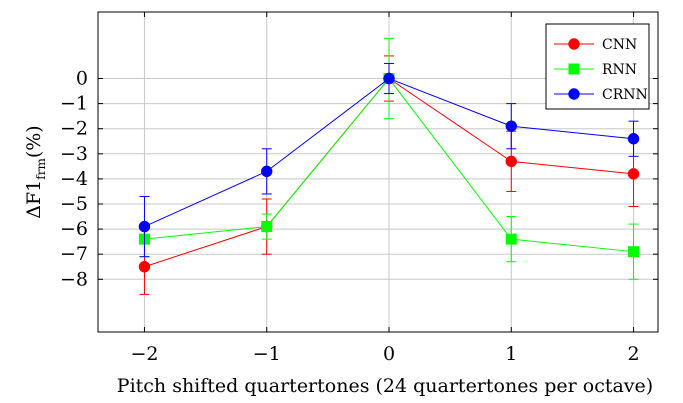 The image size is (683, 403). What do you see at coordinates (82, 79) in the screenshot?
I see `y-tick-label: 0` at bounding box center [82, 79].